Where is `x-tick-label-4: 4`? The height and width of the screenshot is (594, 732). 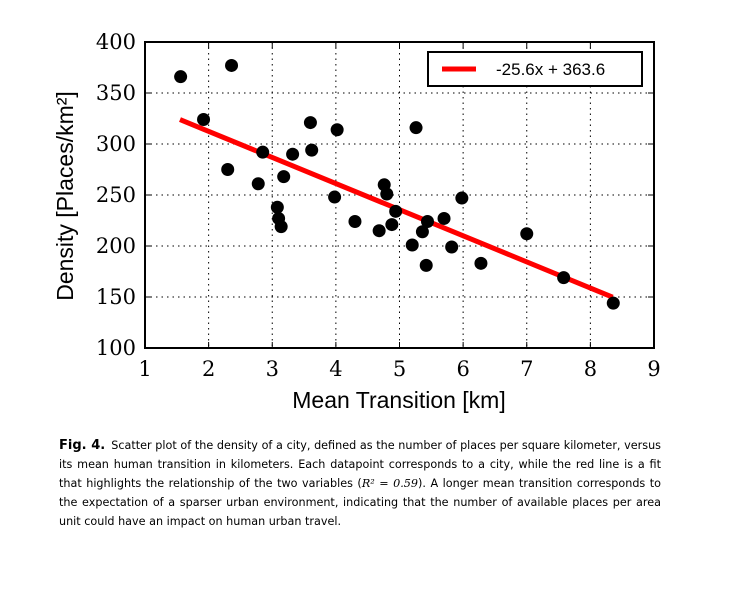
x-tick-label-4: 4 is located at coordinates (335, 369).